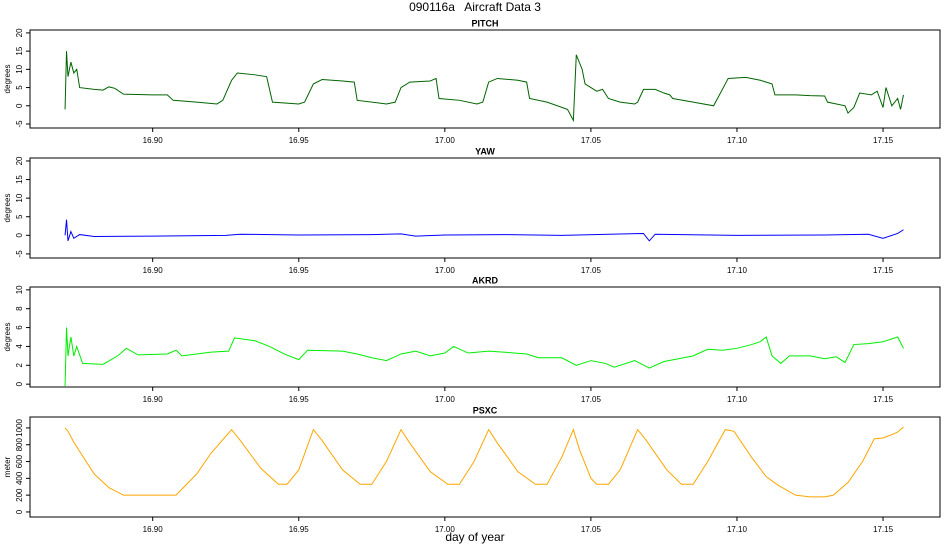  What do you see at coordinates (485, 151) in the screenshot?
I see `panel-title: YAW` at bounding box center [485, 151].